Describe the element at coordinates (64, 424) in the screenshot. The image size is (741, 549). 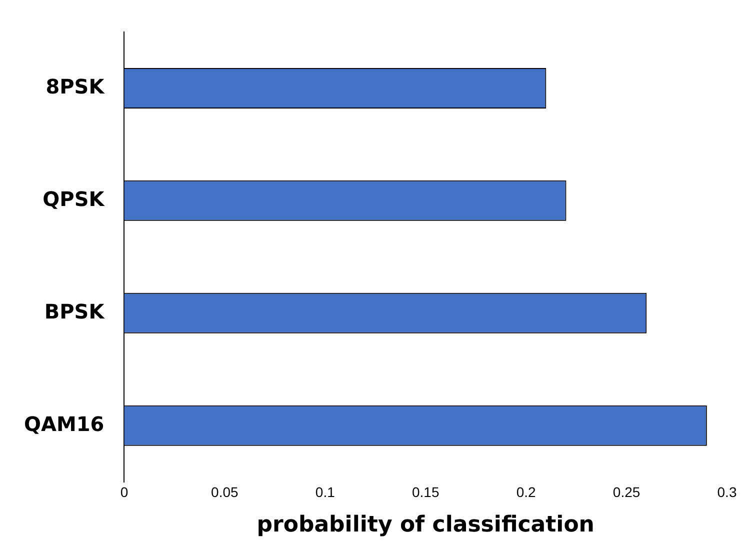
I see `y-tick-label: QAM16` at that location.